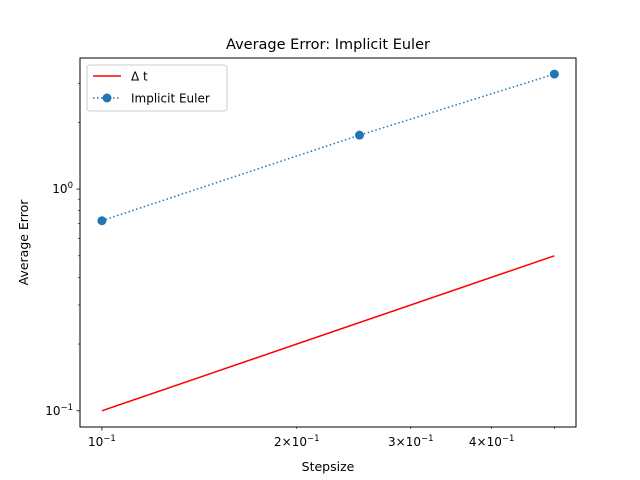 This screenshot has height=480, width=640. I want to click on legend-label-2: Implicit Euler, so click(170, 99).